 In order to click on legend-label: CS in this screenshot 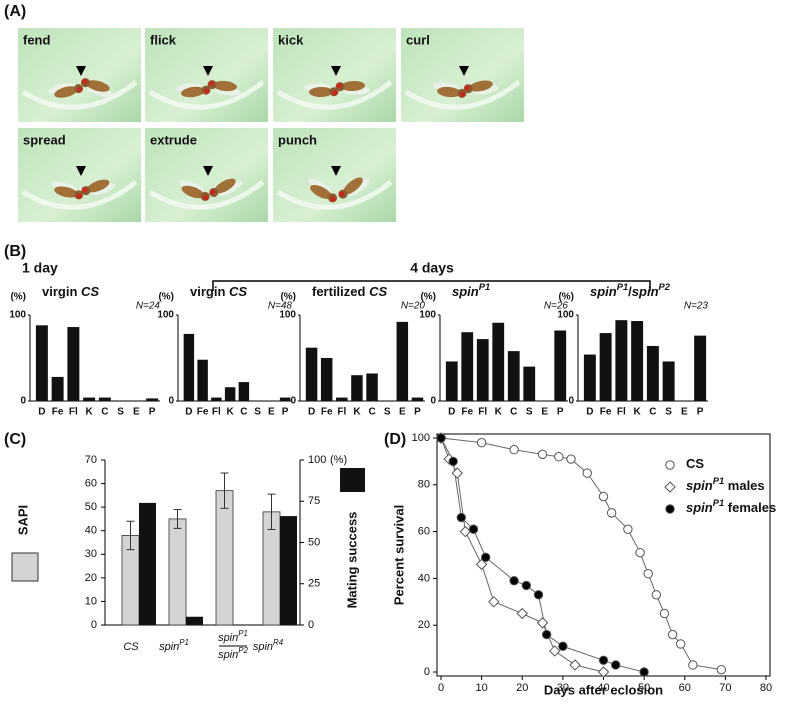, I will do `click(695, 463)`.